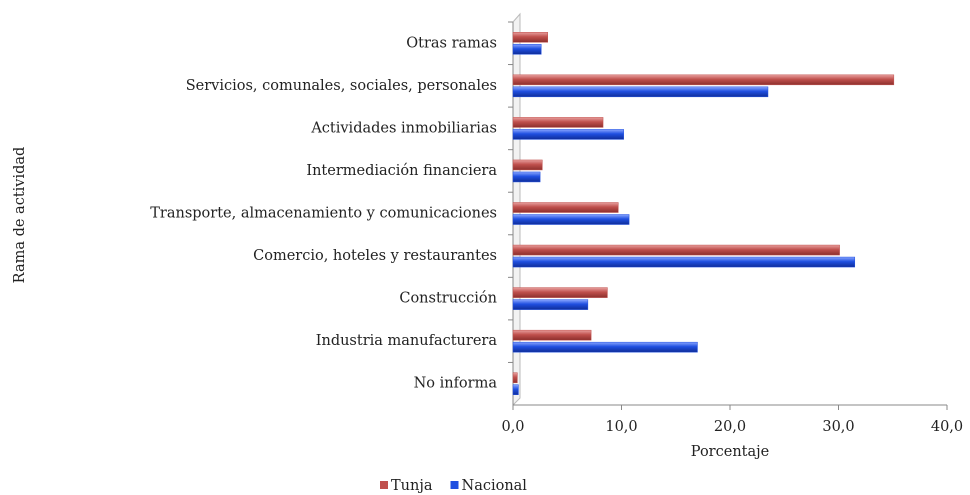 The height and width of the screenshot is (495, 970). I want to click on y-tick-label: No informa, so click(456, 384).